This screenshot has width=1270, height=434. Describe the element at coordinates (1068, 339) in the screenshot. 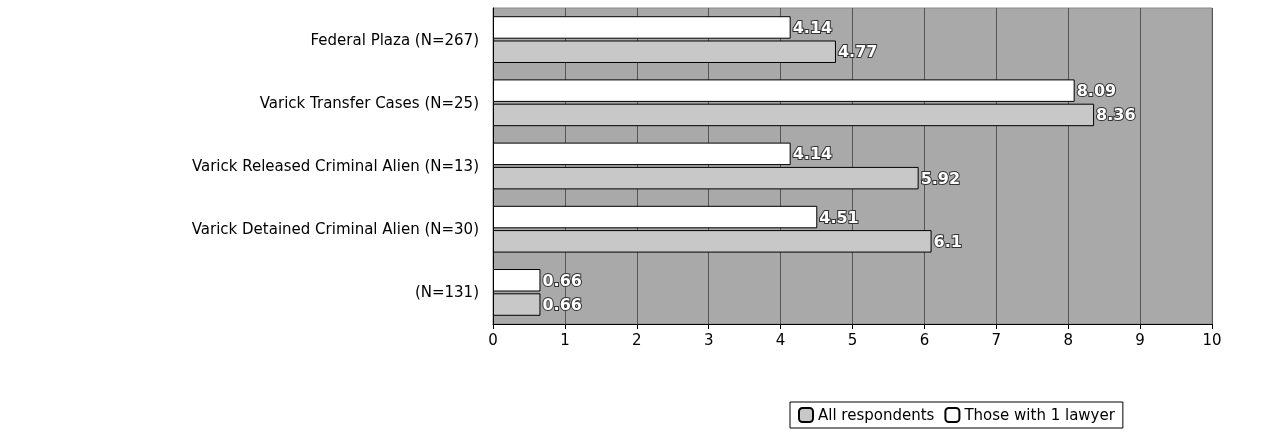

I see `x-tick-label: 8` at that location.